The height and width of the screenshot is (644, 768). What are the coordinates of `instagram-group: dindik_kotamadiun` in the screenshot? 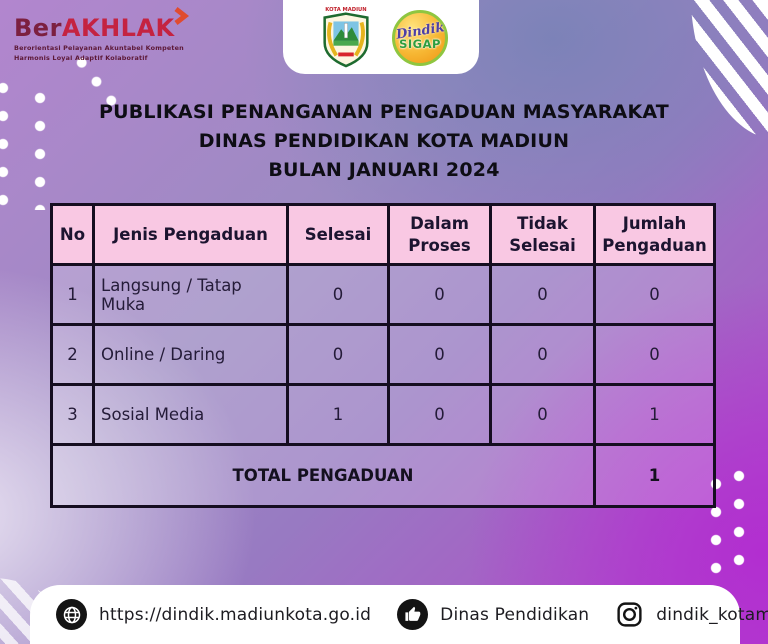 It's located at (691, 614).